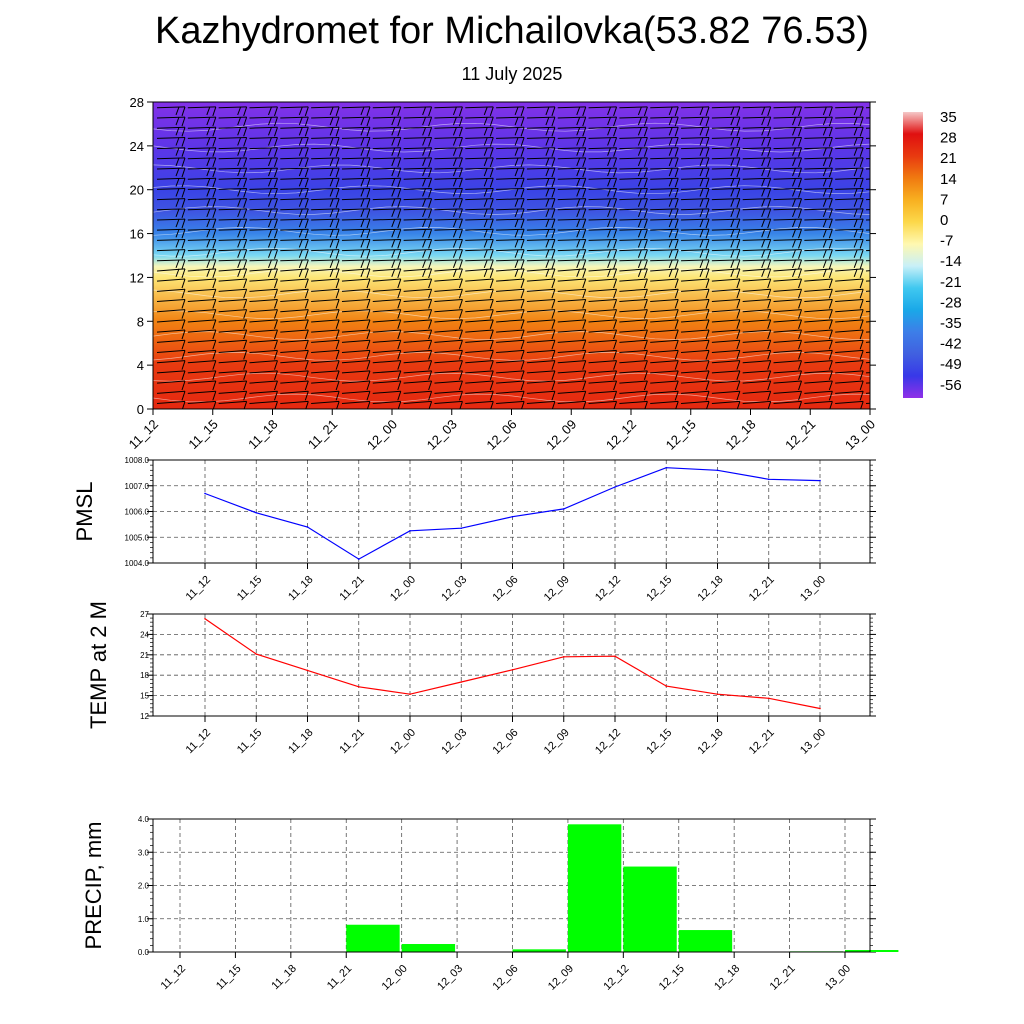  I want to click on y-tick-label: 15, so click(144, 696).